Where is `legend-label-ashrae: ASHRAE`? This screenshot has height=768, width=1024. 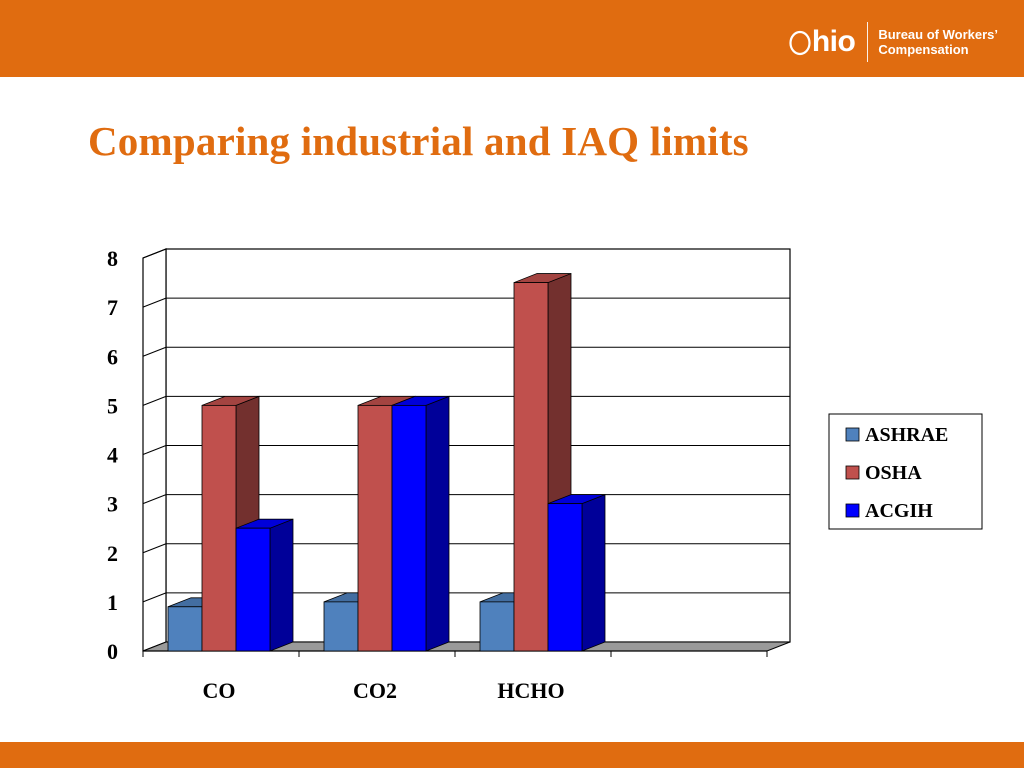 legend-label-ashrae: ASHRAE is located at coordinates (906, 435).